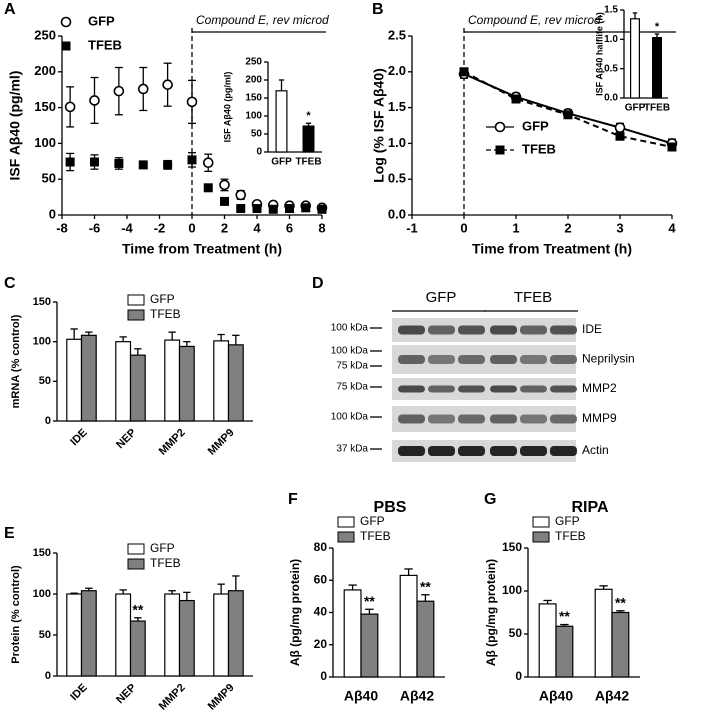  Describe the element at coordinates (533, 297) in the screenshot. I see `blot-group-label: TFEB` at that location.